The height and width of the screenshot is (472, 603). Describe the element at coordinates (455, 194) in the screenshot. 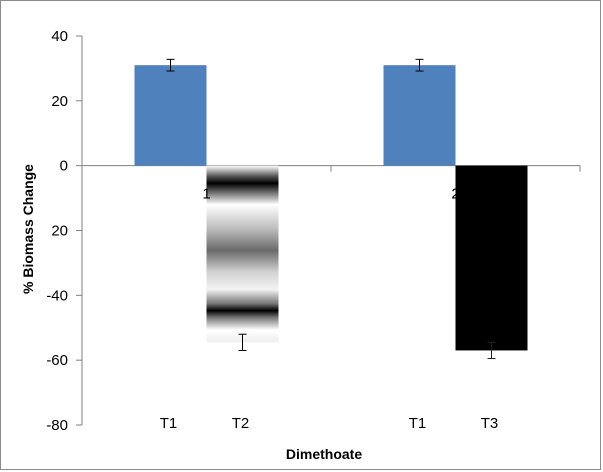

I see `group-label-2: 2` at that location.